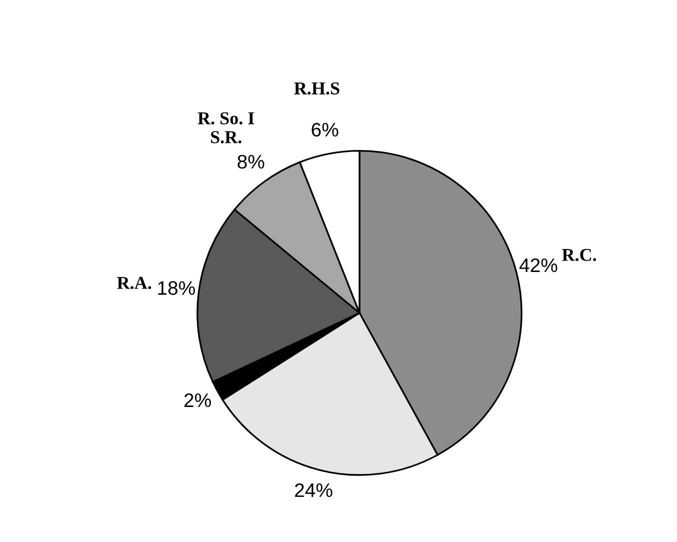 This screenshot has height=542, width=677. I want to click on slice-label: R.A., so click(134, 283).